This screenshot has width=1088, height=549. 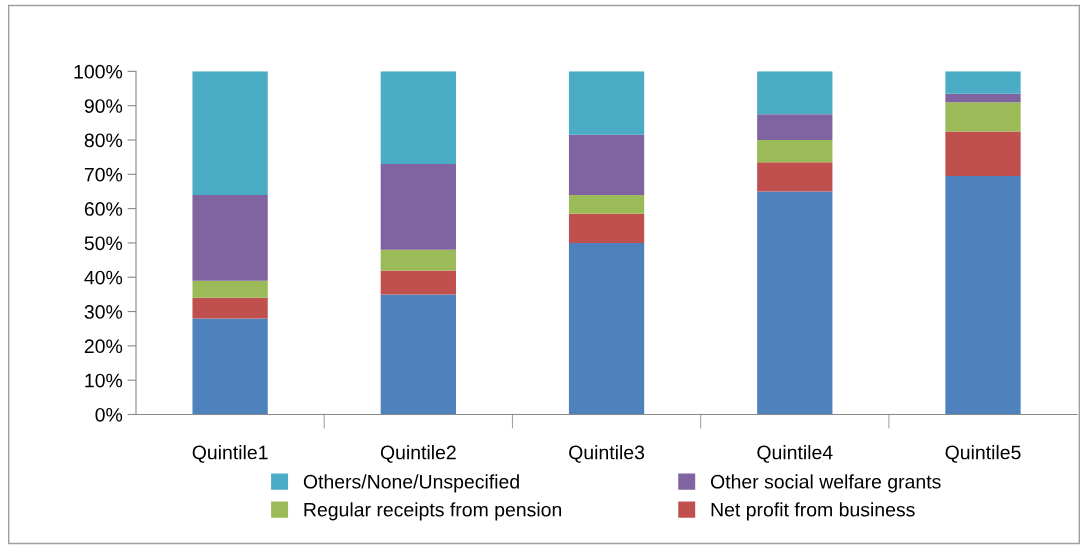 What do you see at coordinates (825, 483) in the screenshot?
I see `legend-label: Other social welfare grants` at bounding box center [825, 483].